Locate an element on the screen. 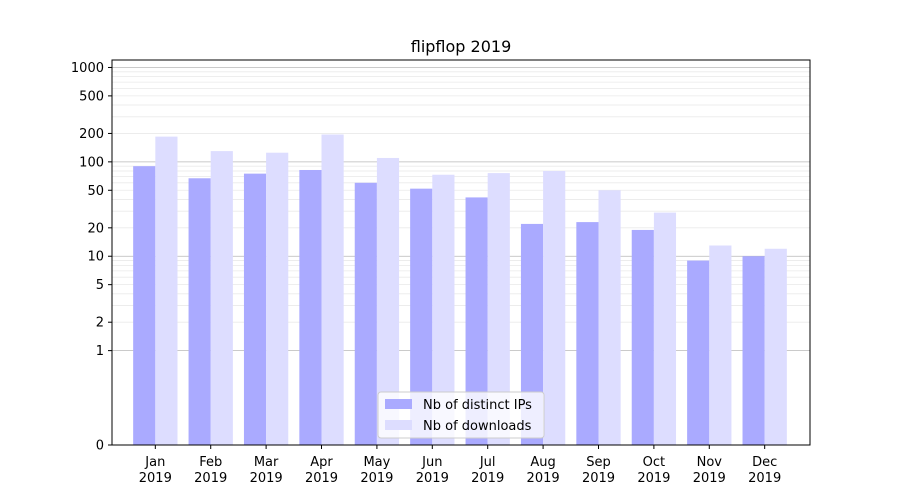 The width and height of the screenshot is (900, 500). x-tick-label-month: Jun is located at coordinates (431, 462).